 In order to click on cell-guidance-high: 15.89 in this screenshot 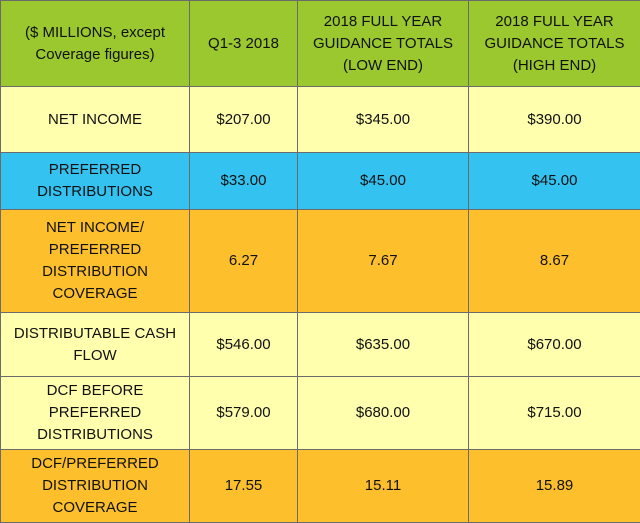, I will do `click(554, 486)`.